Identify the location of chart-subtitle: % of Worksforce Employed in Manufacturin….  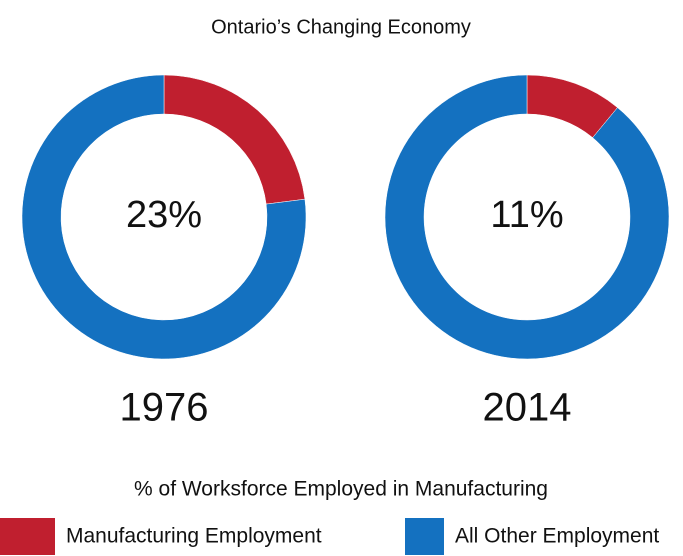
(341, 489).